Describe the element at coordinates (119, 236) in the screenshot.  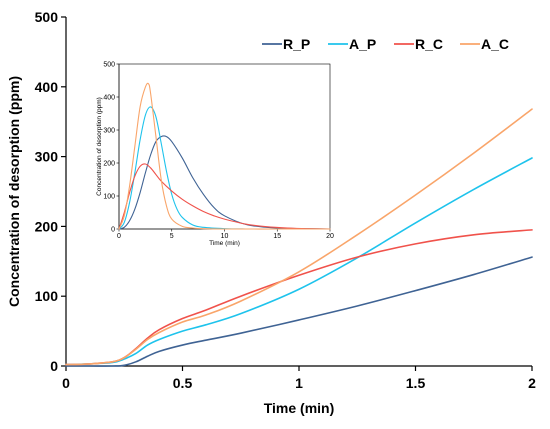
I see `inset-x-tick-label: 0` at that location.